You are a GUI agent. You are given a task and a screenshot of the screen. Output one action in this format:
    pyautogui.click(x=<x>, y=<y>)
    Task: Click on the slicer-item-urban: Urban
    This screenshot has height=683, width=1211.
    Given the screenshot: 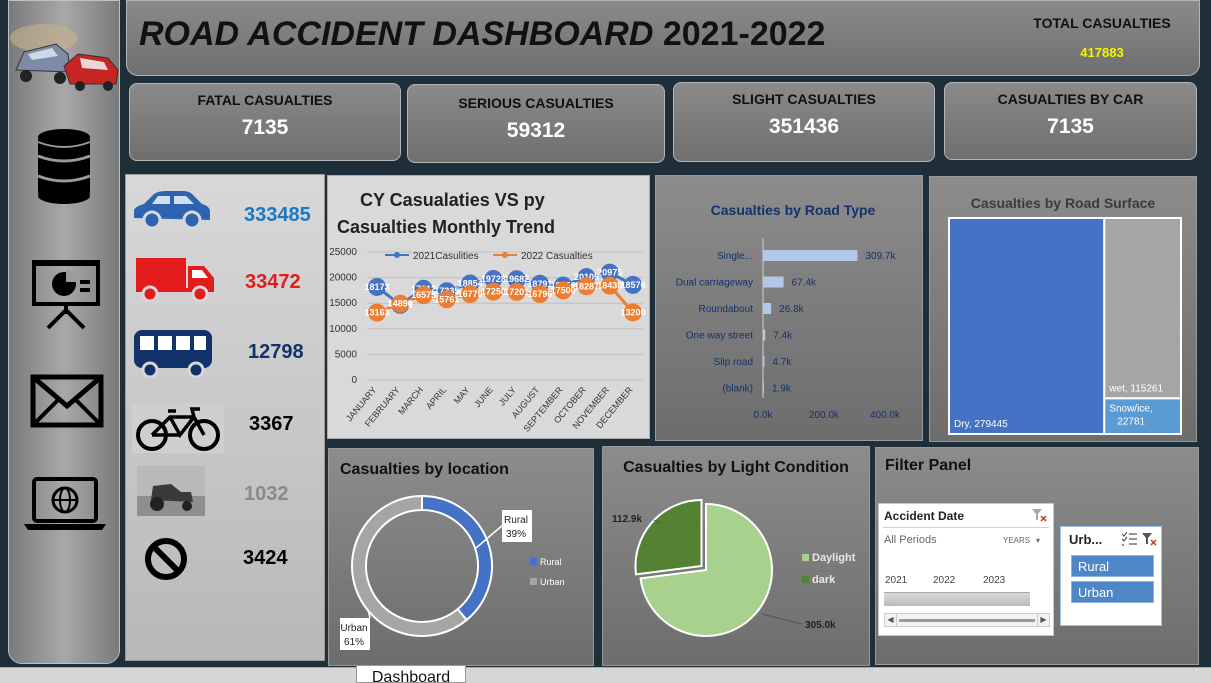 What is the action you would take?
    pyautogui.click(x=1112, y=592)
    